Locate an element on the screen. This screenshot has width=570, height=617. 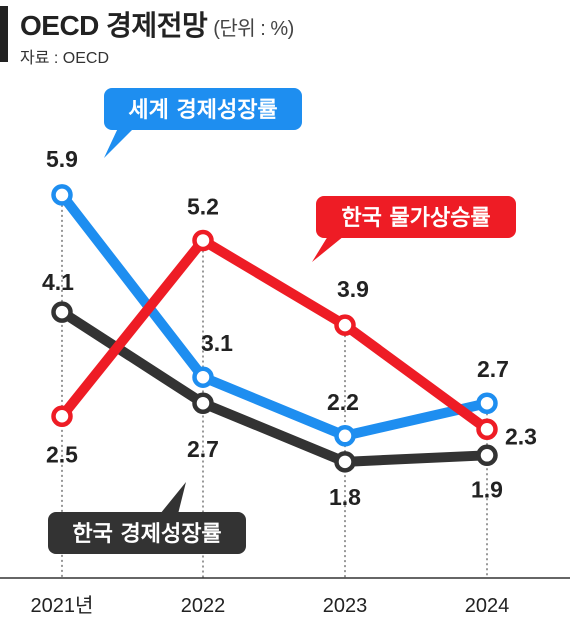
data-label: 3.9 is located at coordinates (353, 289).